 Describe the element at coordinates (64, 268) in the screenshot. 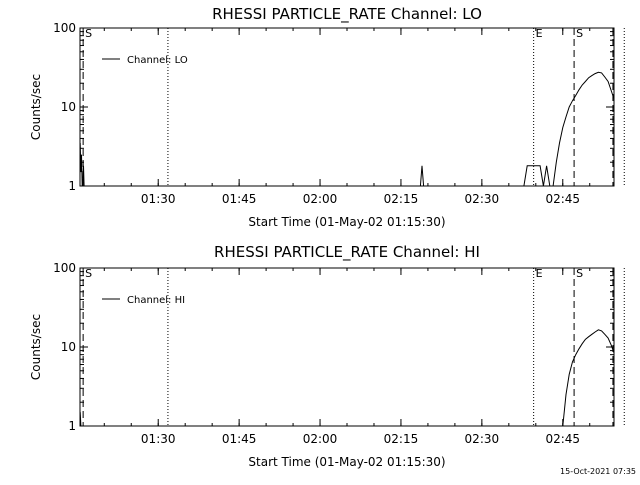

I see `hi-y-tick-label: 100` at that location.